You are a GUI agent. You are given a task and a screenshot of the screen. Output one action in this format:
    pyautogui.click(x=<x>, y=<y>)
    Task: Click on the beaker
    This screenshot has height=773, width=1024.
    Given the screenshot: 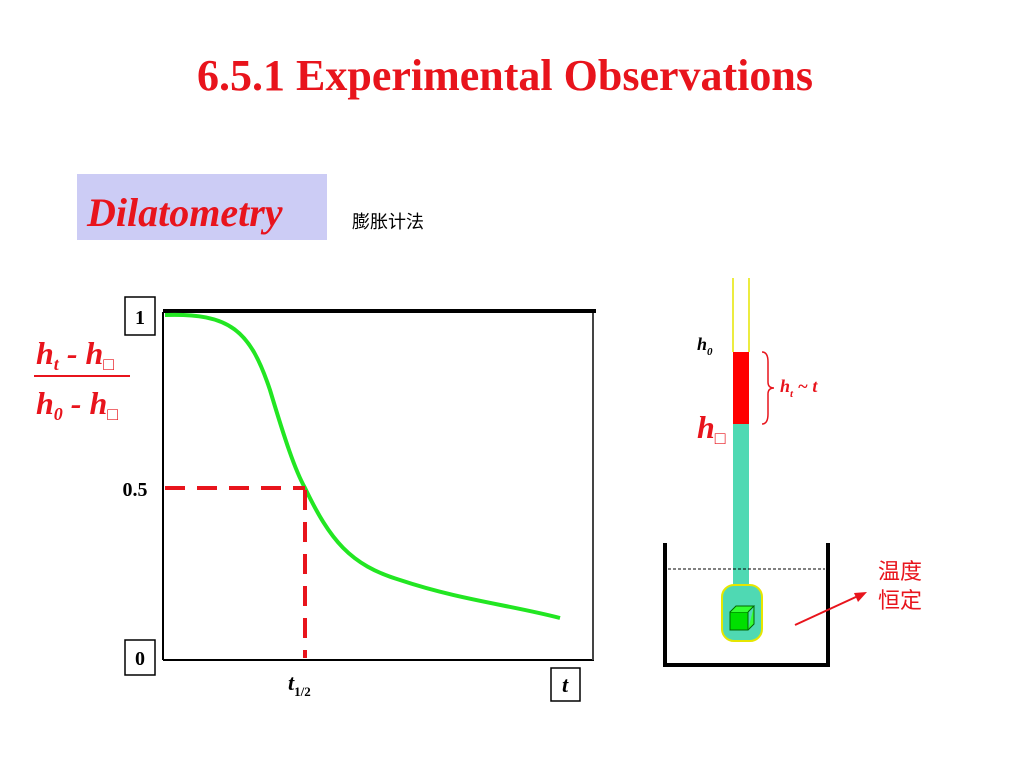 What is the action you would take?
    pyautogui.click(x=746, y=605)
    